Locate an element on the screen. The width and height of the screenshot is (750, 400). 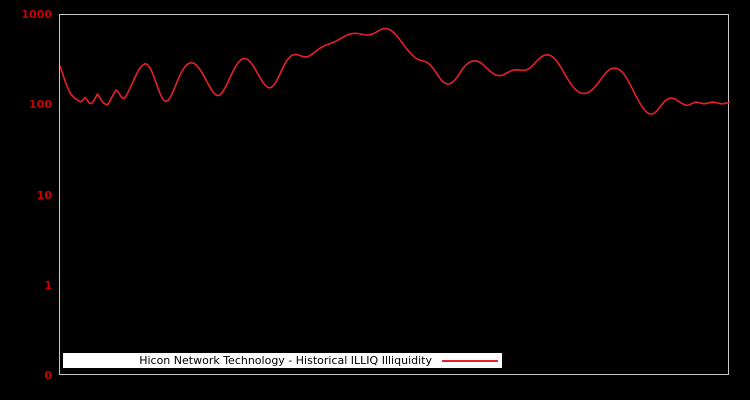
ytick-label-1: 1 is located at coordinates (48, 285).